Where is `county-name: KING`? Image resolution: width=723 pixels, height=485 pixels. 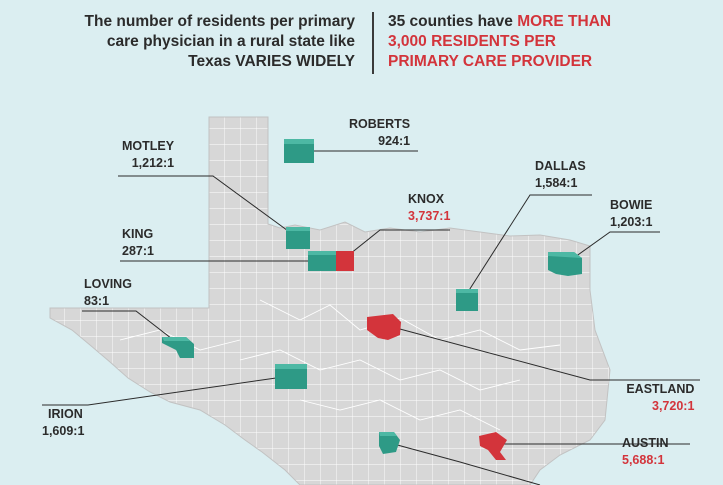
county-name: KING is located at coordinates (138, 234).